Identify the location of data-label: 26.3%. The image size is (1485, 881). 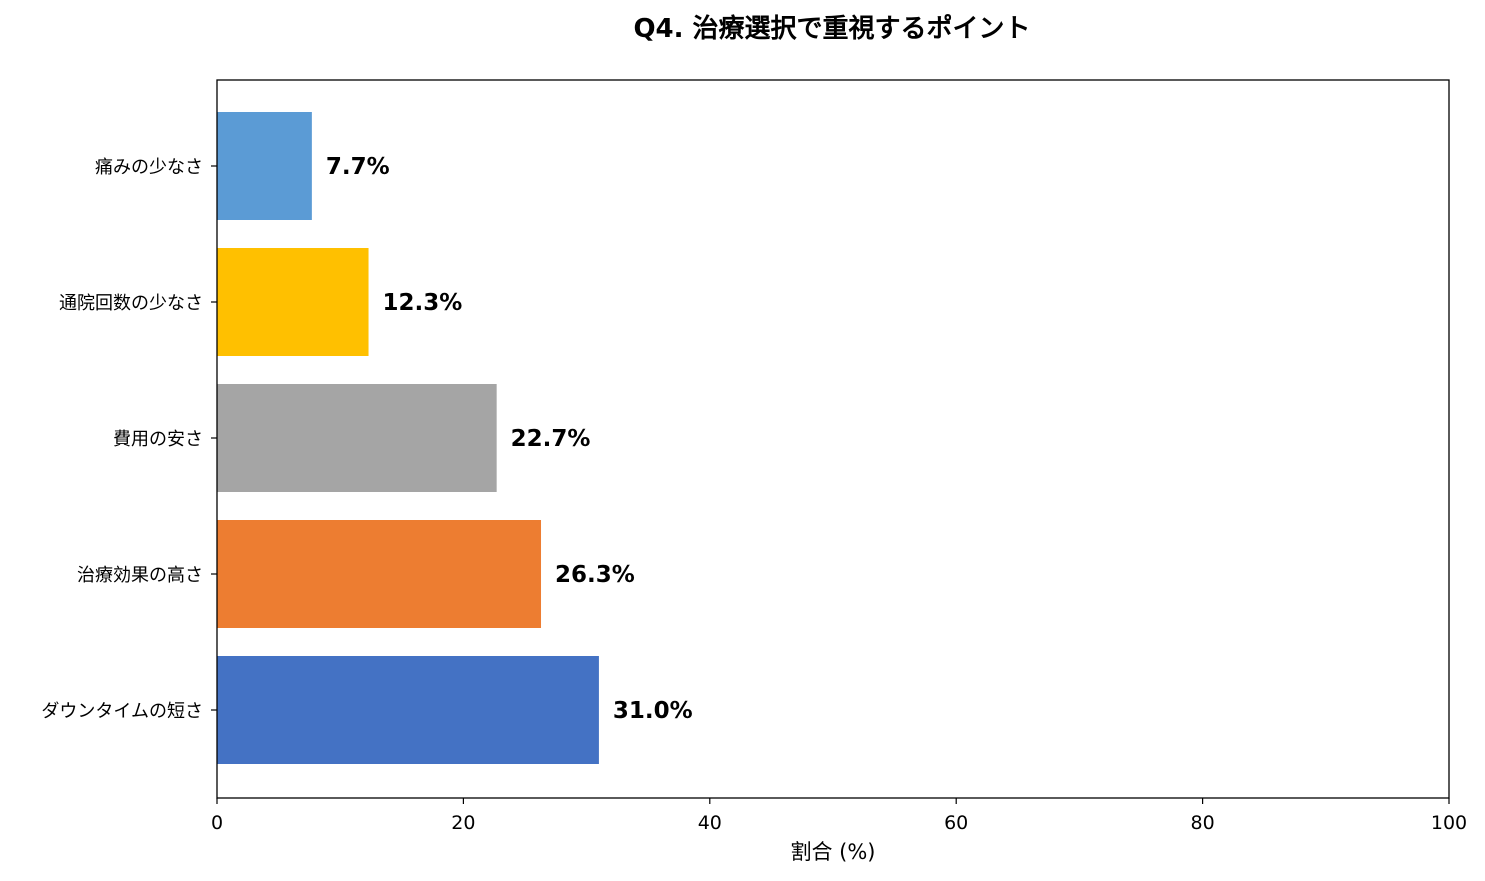
(595, 575).